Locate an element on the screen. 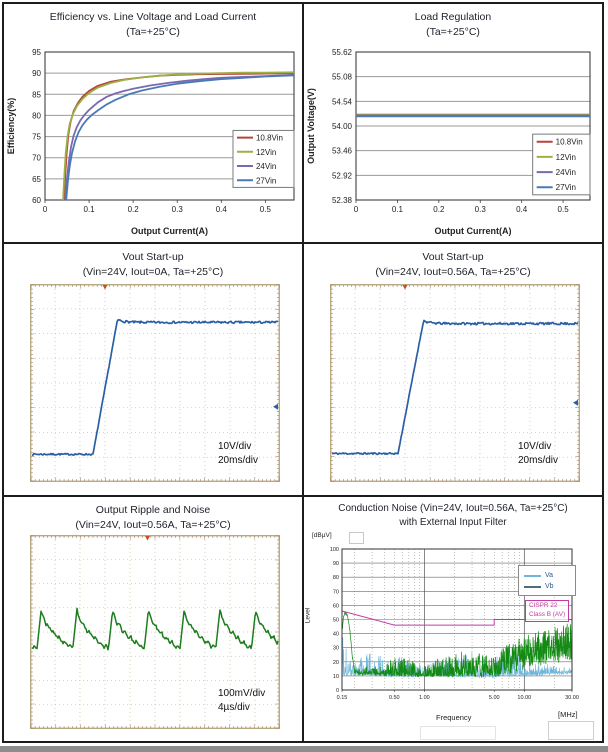 The image size is (608, 752). spectrum-legend: Va Vb is located at coordinates (547, 581).